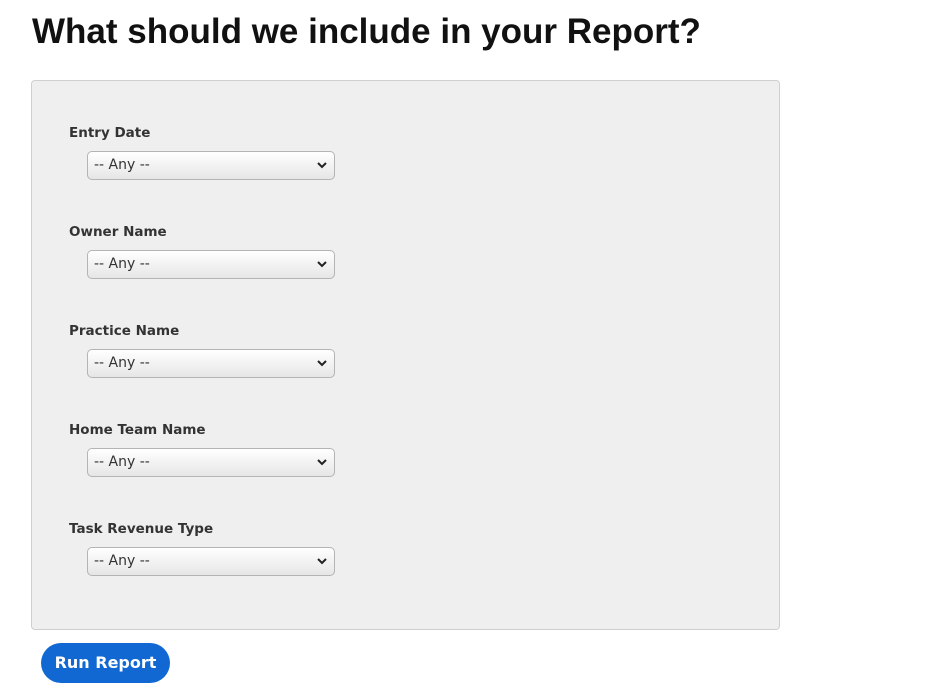  What do you see at coordinates (211, 462) in the screenshot?
I see `home-team-name-select: -- Any --` at bounding box center [211, 462].